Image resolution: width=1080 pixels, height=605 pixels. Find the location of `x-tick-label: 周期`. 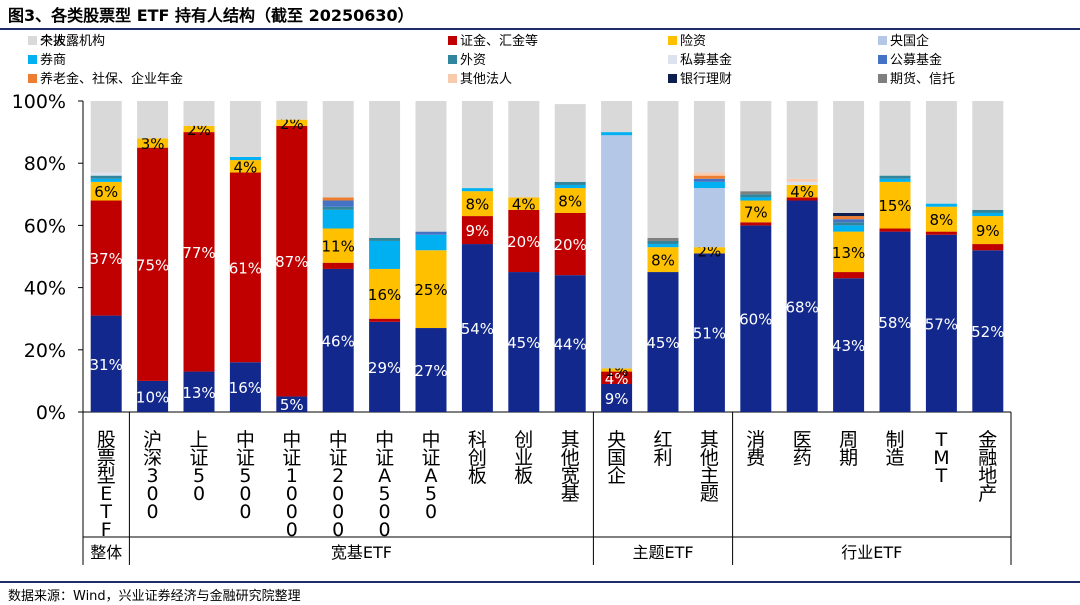

x-tick-label: 周期 is located at coordinates (848, 449).